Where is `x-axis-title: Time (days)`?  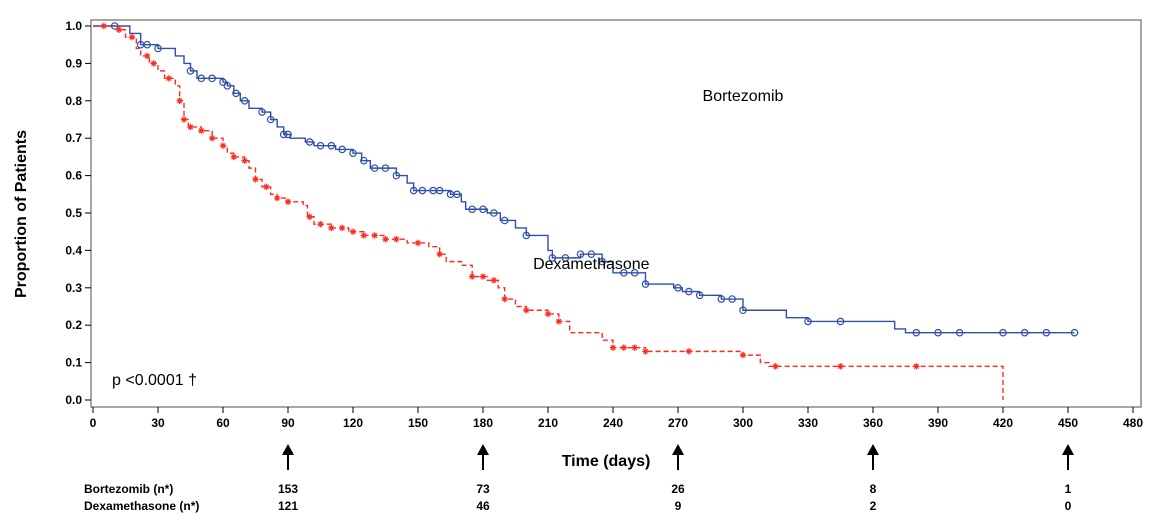
x-axis-title: Time (days) is located at coordinates (606, 461).